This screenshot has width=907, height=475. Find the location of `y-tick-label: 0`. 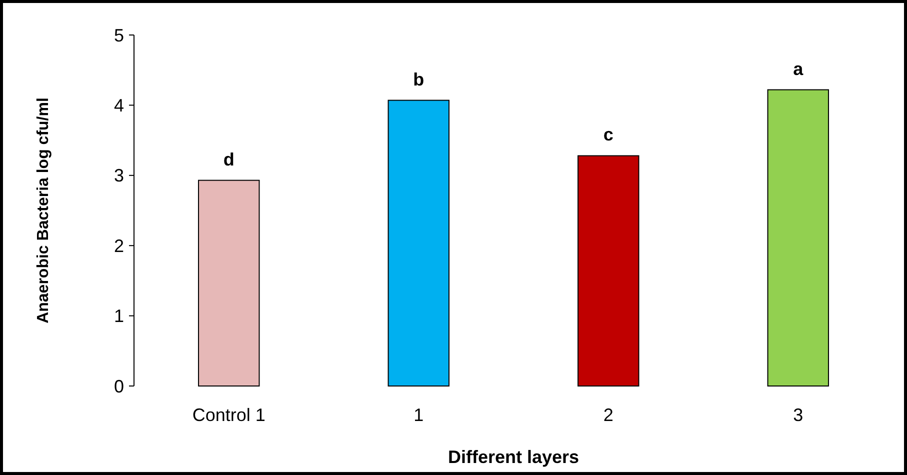

y-tick-label: 0 is located at coordinates (119, 386).